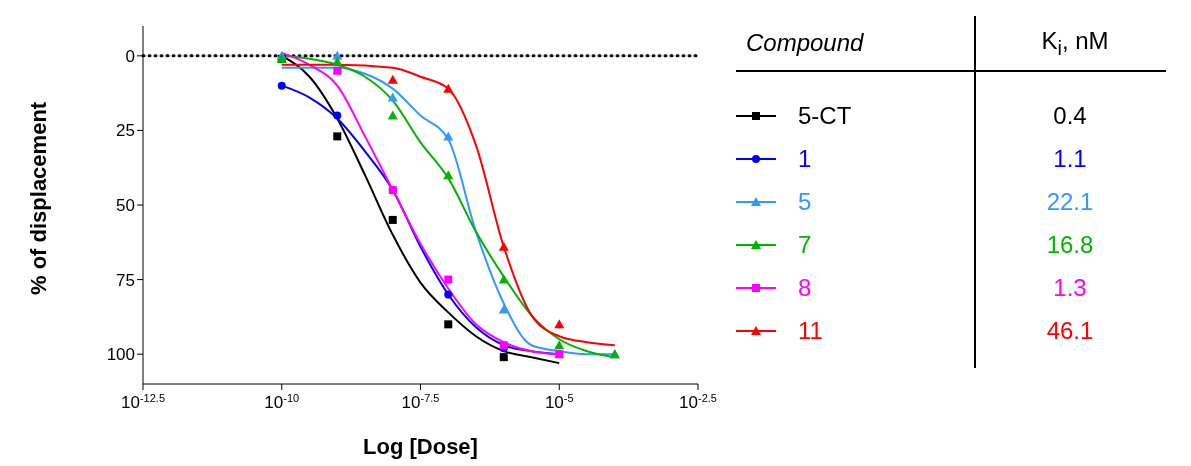 Image resolution: width=1191 pixels, height=466 pixels. Describe the element at coordinates (125, 131) in the screenshot. I see `y-tick-label: 25` at that location.